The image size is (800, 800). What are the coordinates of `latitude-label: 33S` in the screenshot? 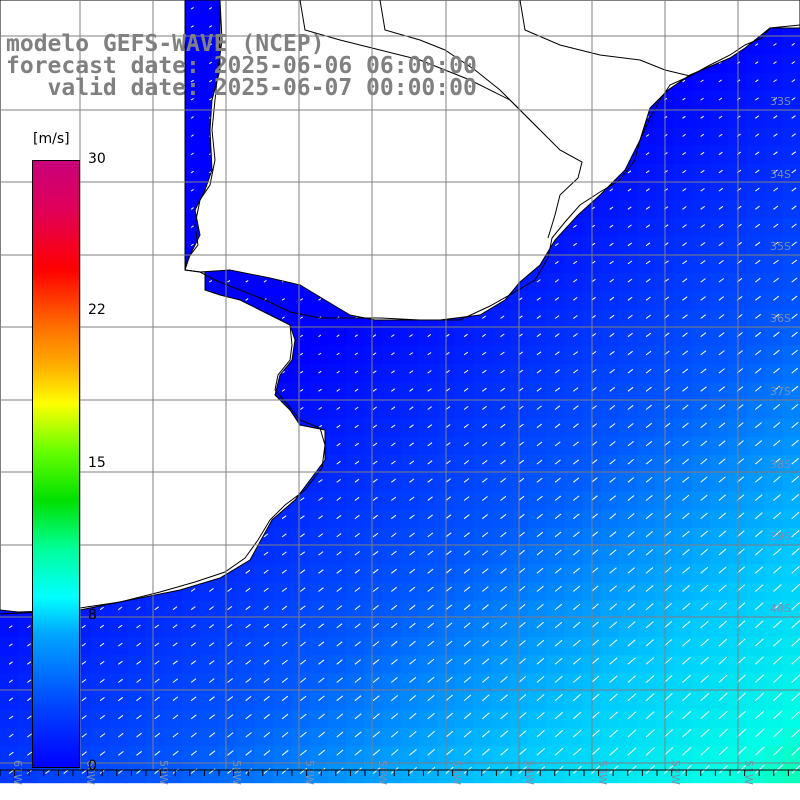 It's located at (780, 101).